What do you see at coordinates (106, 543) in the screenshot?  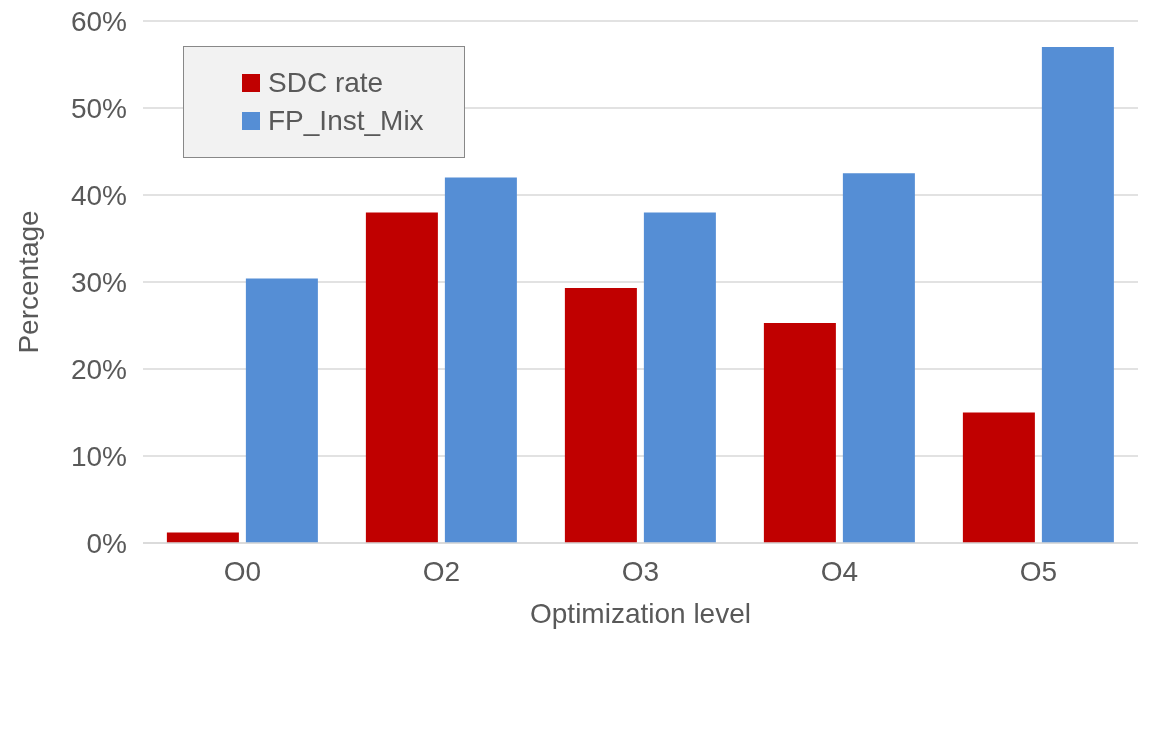 I see `y-tick-label: 0%` at bounding box center [106, 543].